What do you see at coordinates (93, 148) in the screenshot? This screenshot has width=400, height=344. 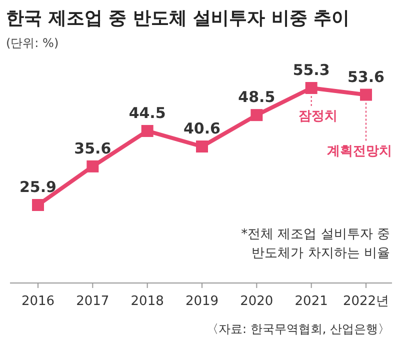 I see `data-label: 35.6` at bounding box center [93, 148].